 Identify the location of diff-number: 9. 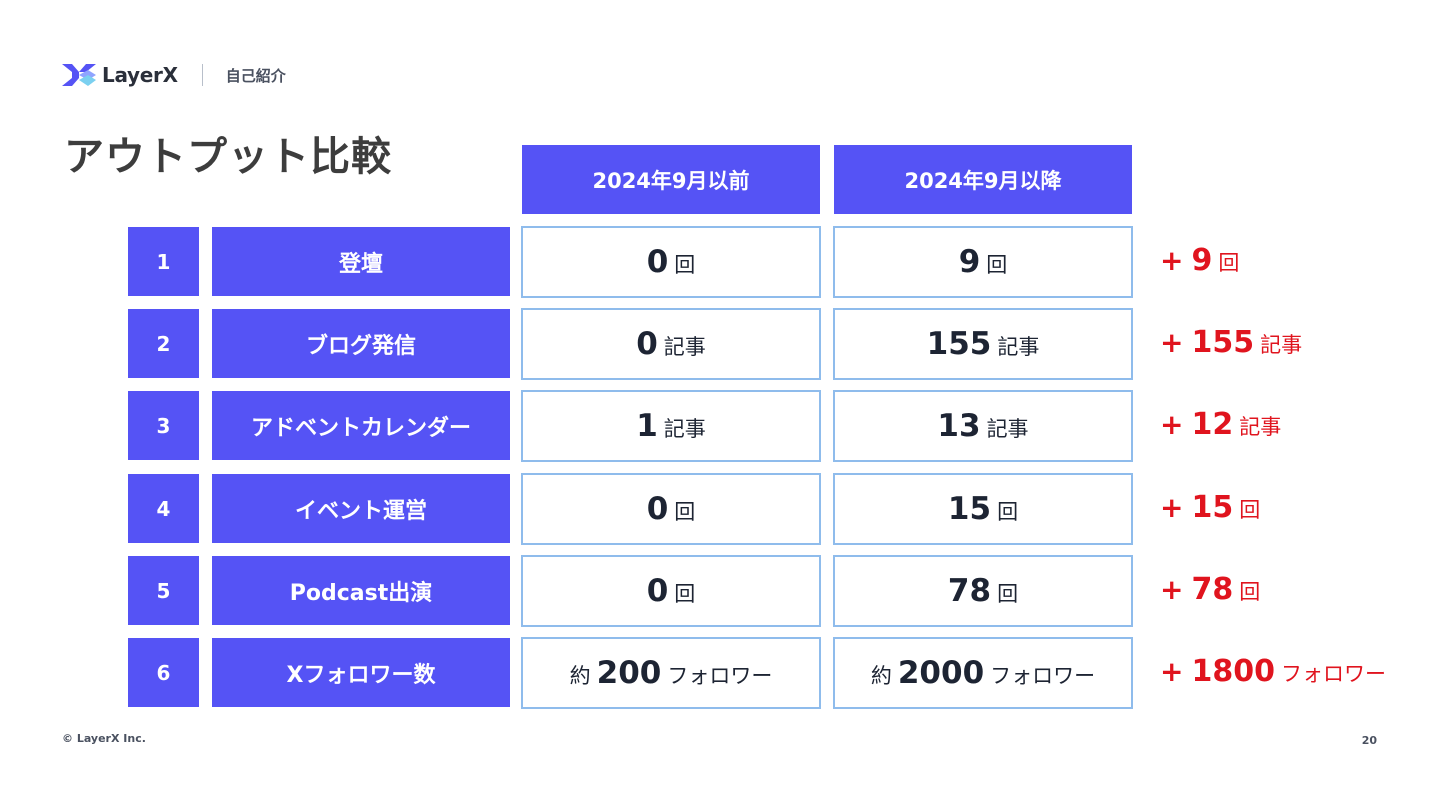
(1202, 260).